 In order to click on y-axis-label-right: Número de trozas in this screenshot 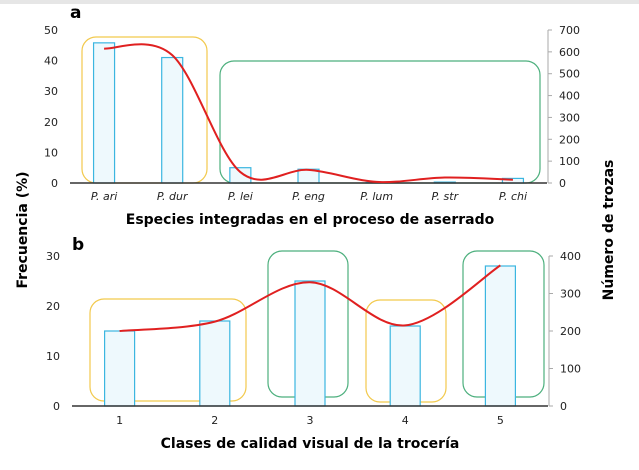, I will do `click(609, 230)`.